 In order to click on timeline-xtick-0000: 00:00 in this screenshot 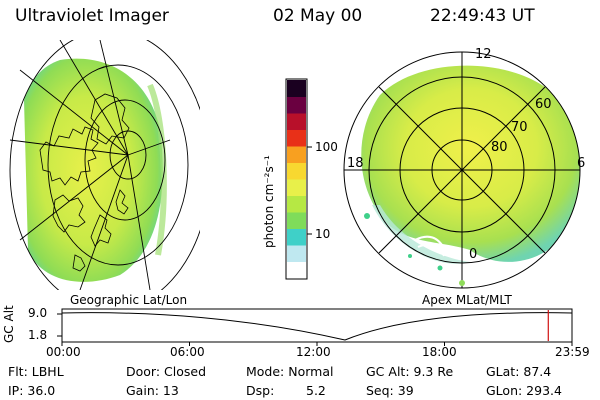, I will do `click(63, 352)`.